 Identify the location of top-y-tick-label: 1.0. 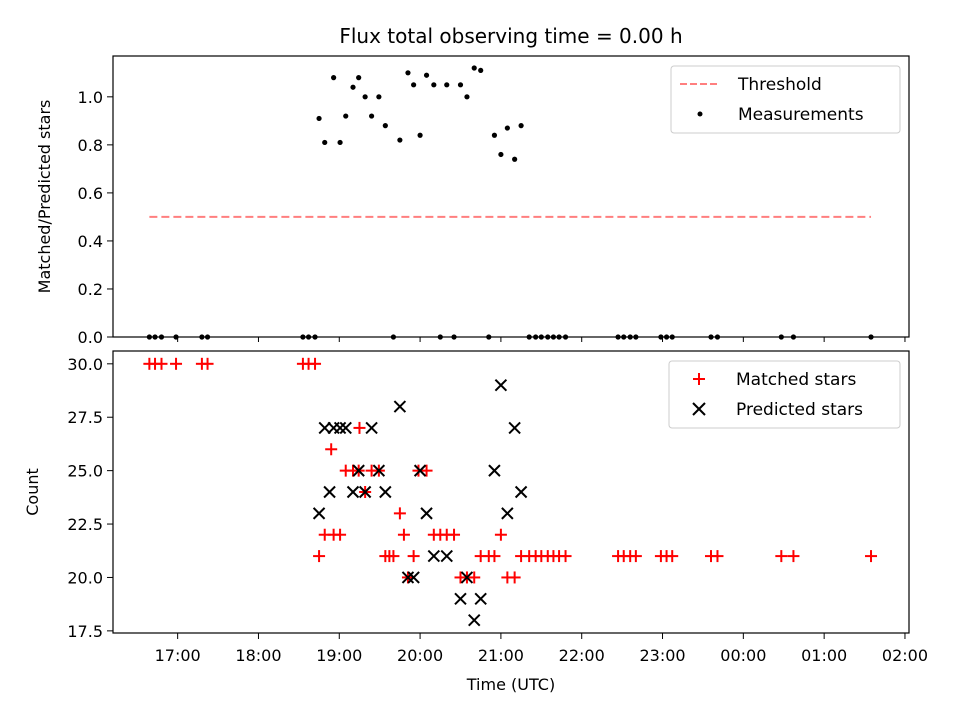
(90, 97).